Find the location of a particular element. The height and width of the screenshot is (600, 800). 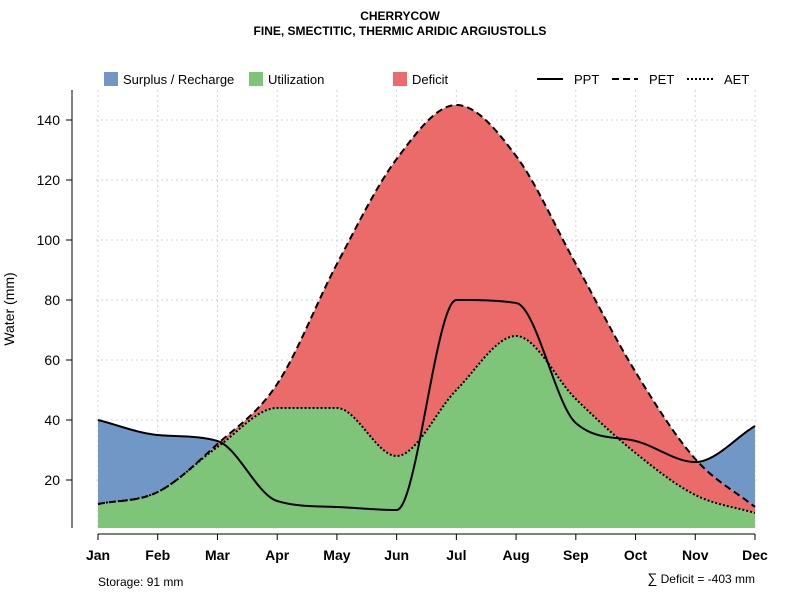

x-tick-label-mar: Mar is located at coordinates (217, 555).